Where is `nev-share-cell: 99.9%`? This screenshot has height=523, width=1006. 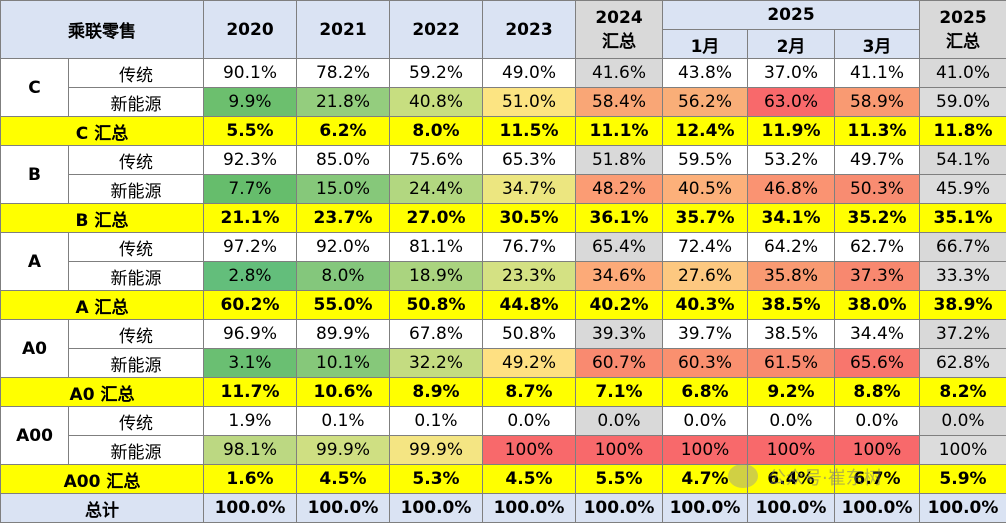
nev-share-cell: 99.9% is located at coordinates (343, 450).